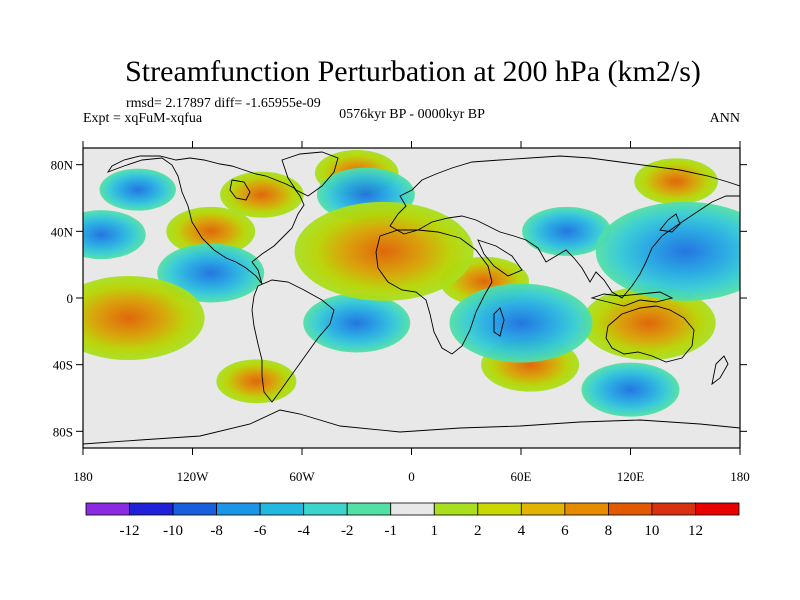 The width and height of the screenshot is (800, 600). I want to click on colorbar-label: -10, so click(173, 531).